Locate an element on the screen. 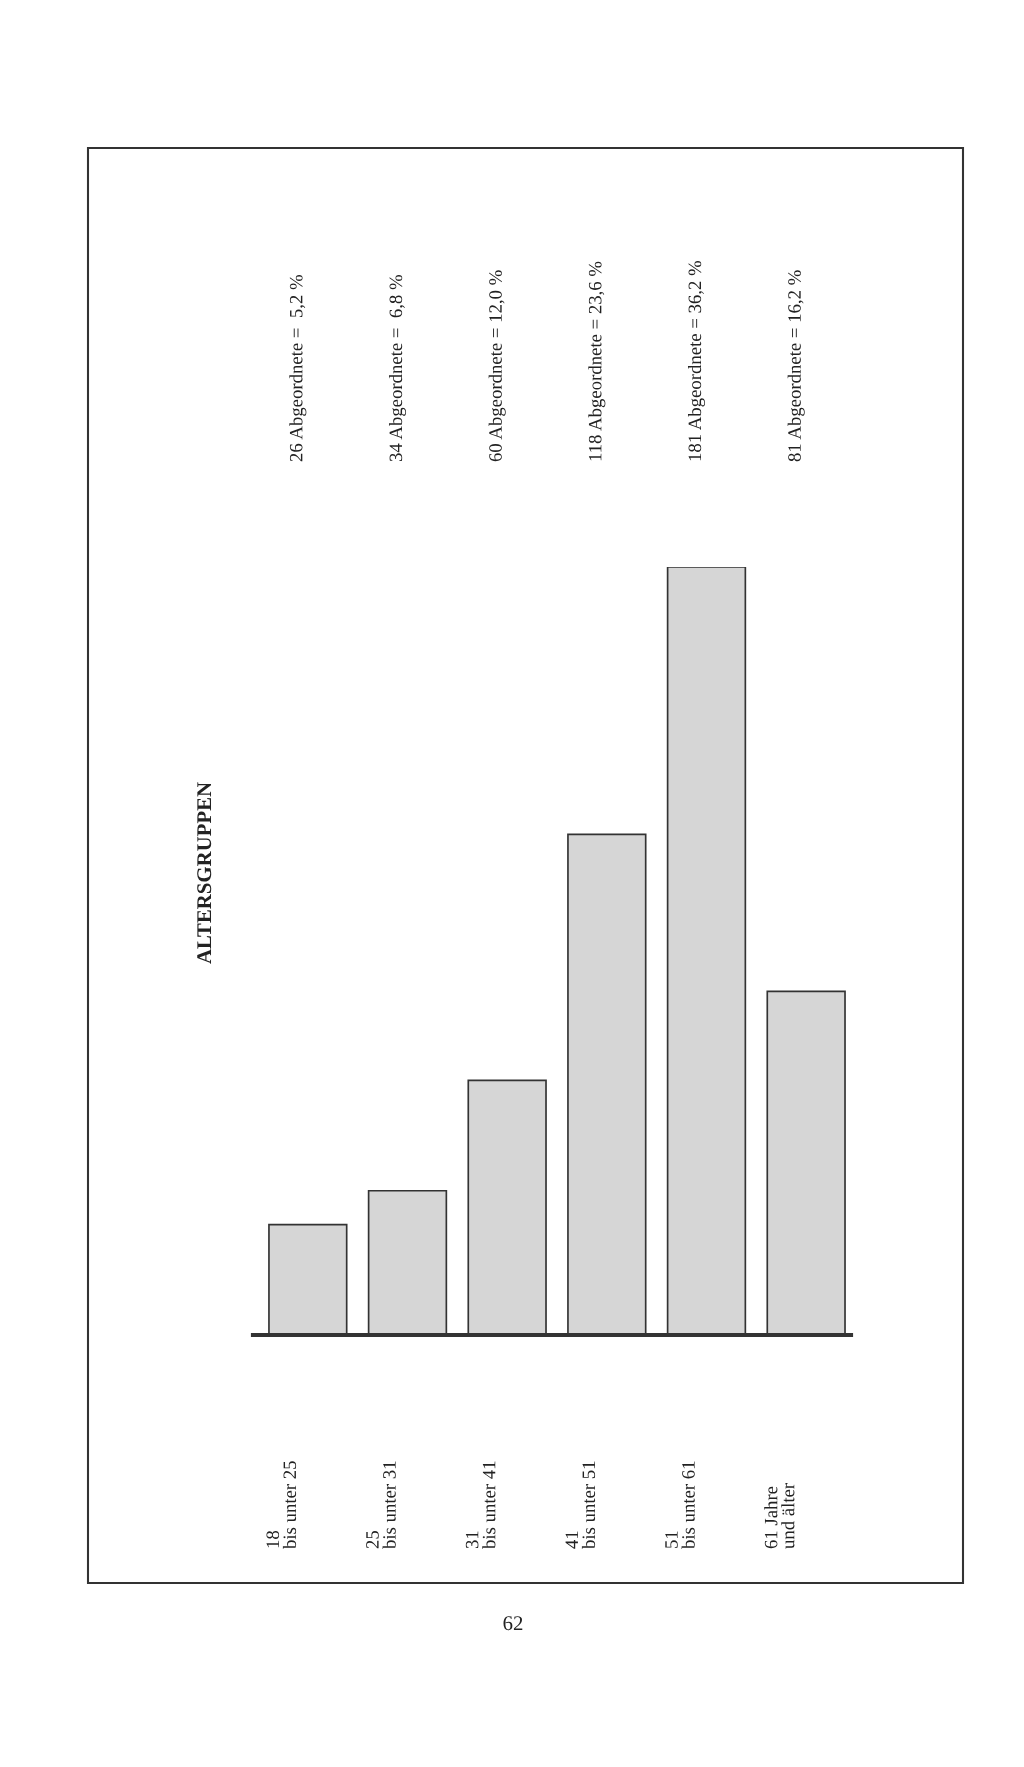 This screenshot has height=1767, width=1024. text: ALTERSGRUPPEN is located at coordinates (204, 873).